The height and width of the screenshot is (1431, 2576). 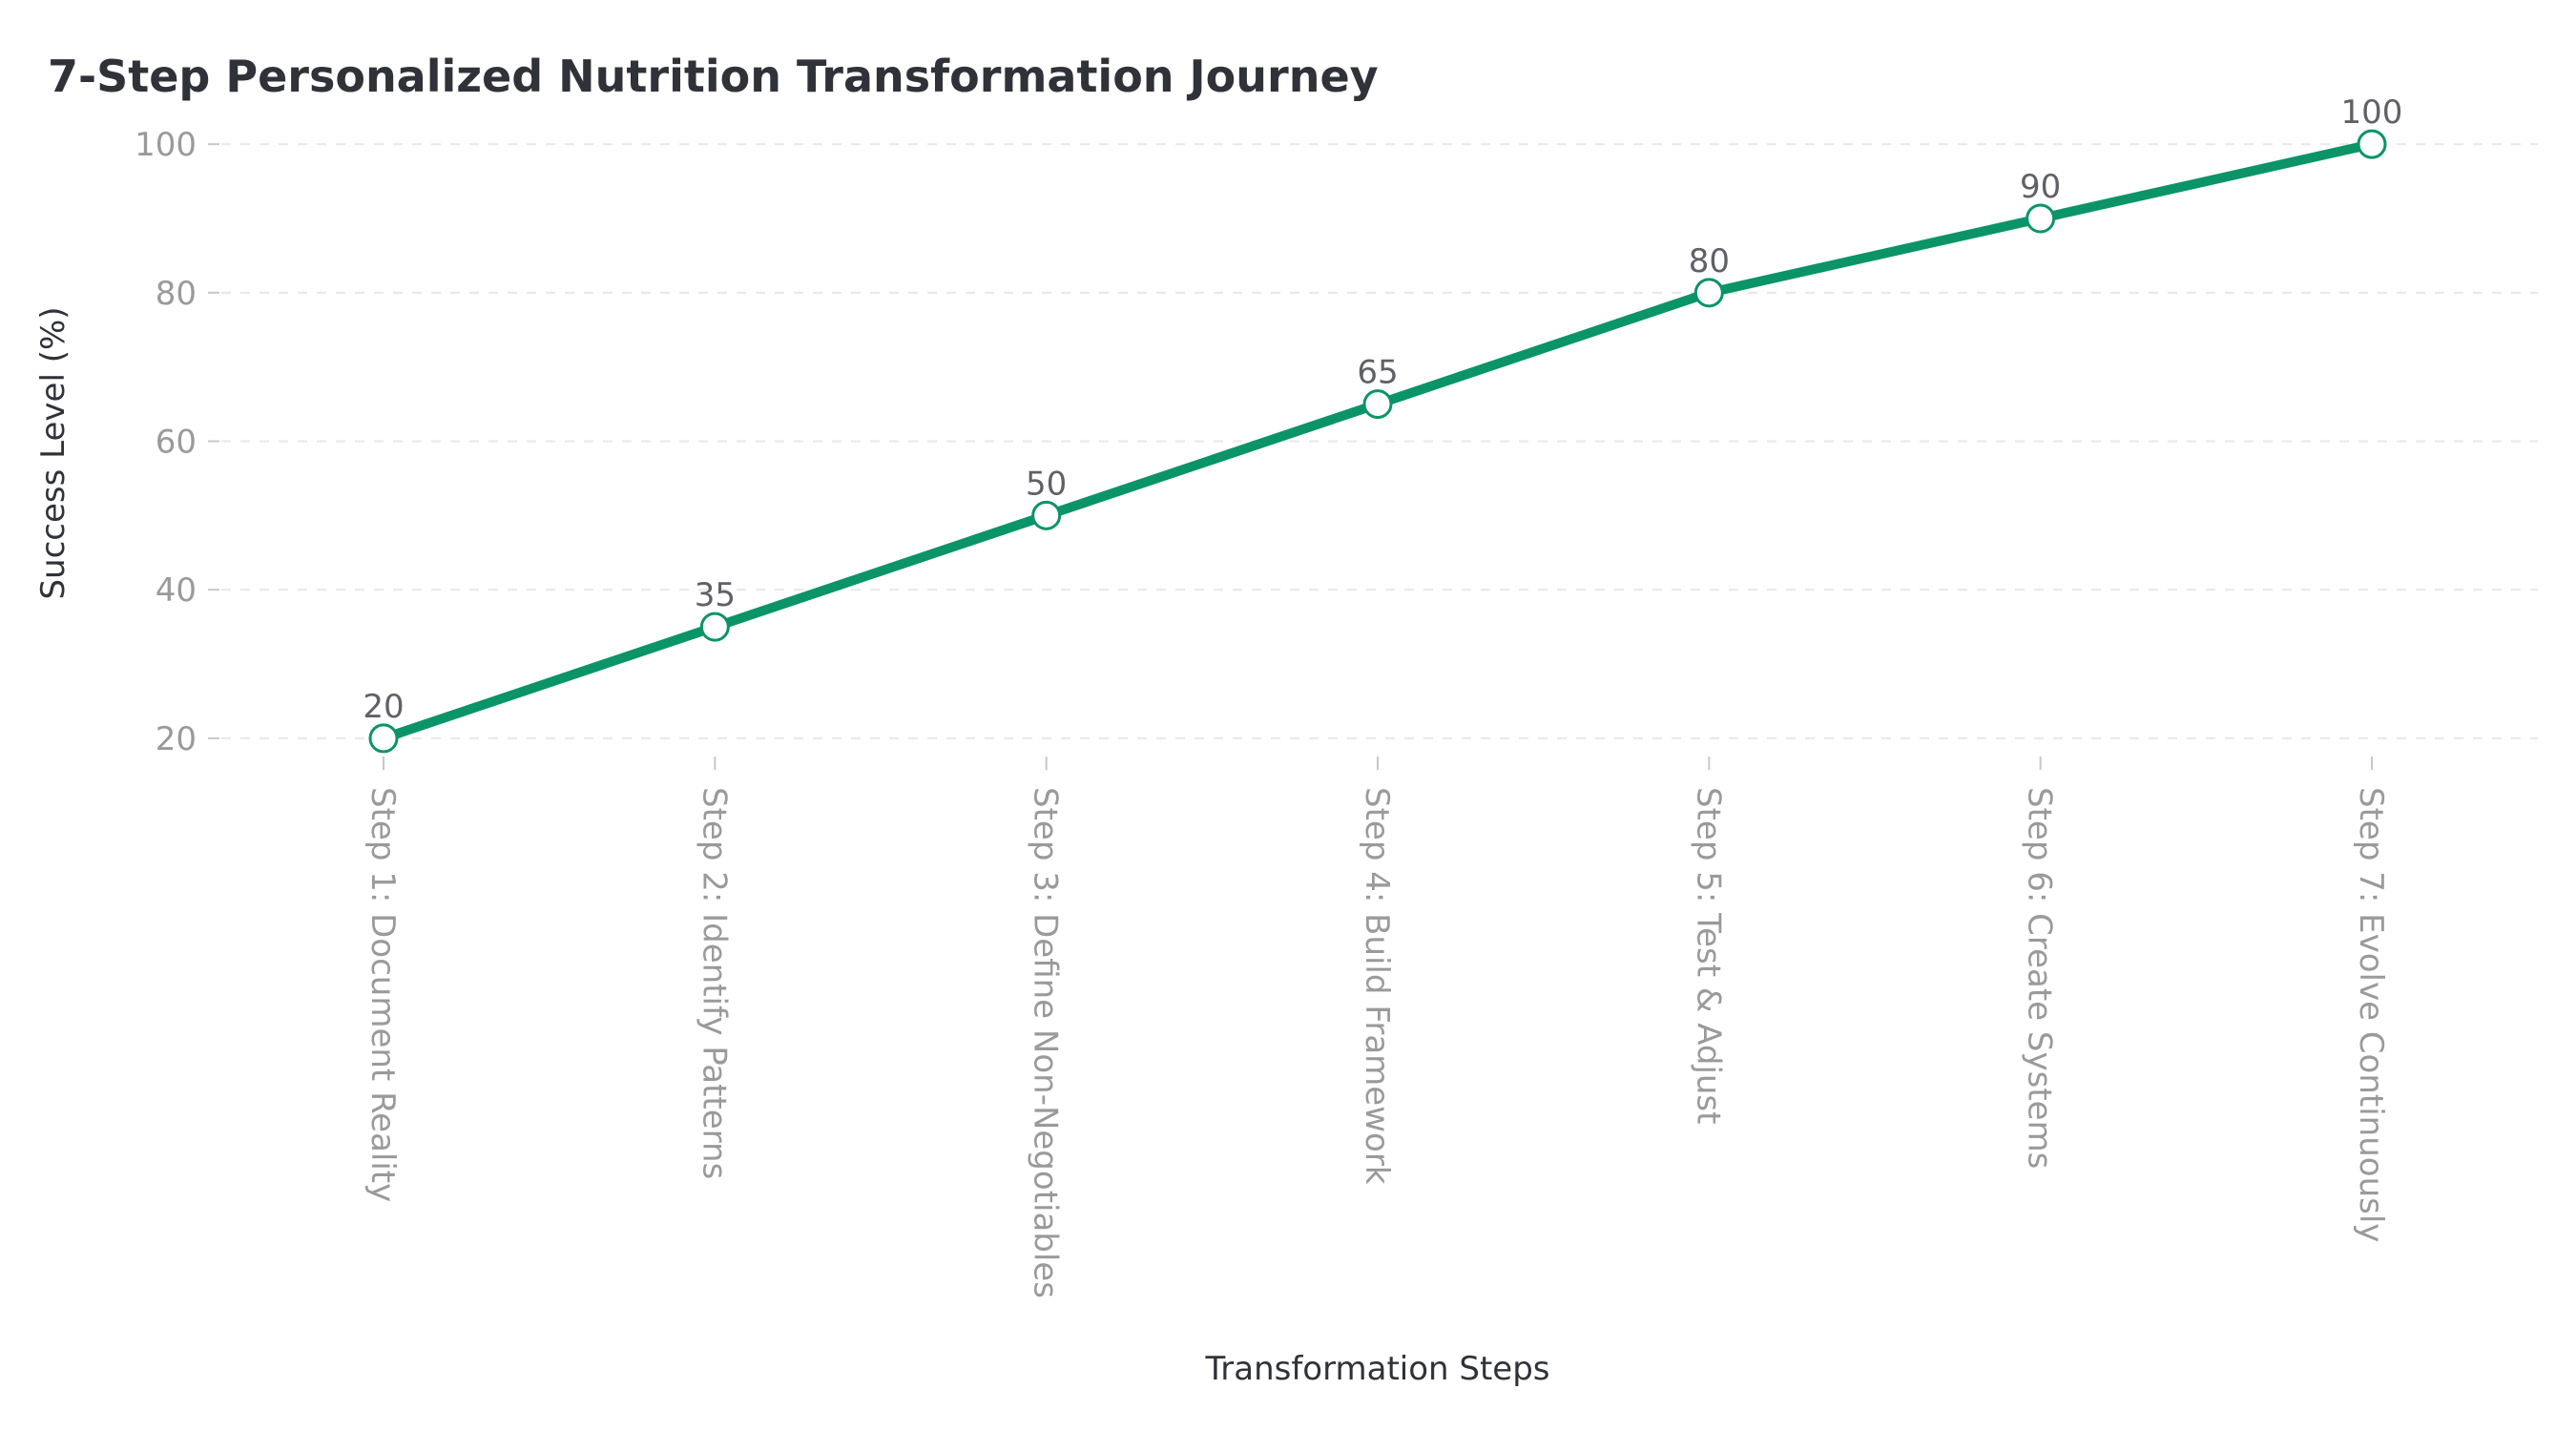 What do you see at coordinates (1376, 1369) in the screenshot?
I see `x-axis-label: Transformation Steps` at bounding box center [1376, 1369].